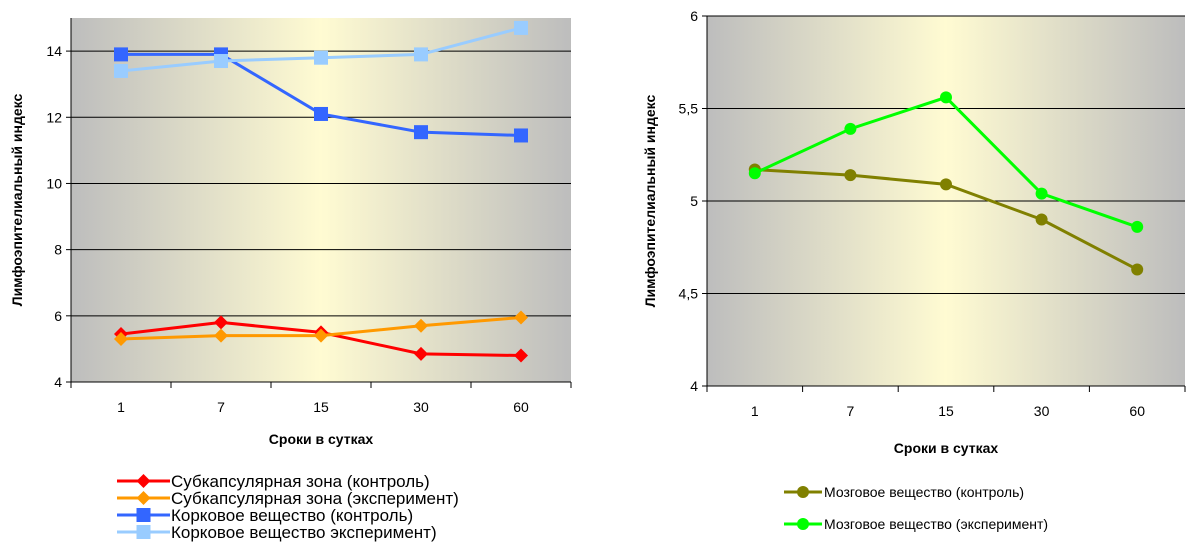  Describe the element at coordinates (1042, 411) in the screenshot. I see `chart-2-x-tick-label: 30` at that location.